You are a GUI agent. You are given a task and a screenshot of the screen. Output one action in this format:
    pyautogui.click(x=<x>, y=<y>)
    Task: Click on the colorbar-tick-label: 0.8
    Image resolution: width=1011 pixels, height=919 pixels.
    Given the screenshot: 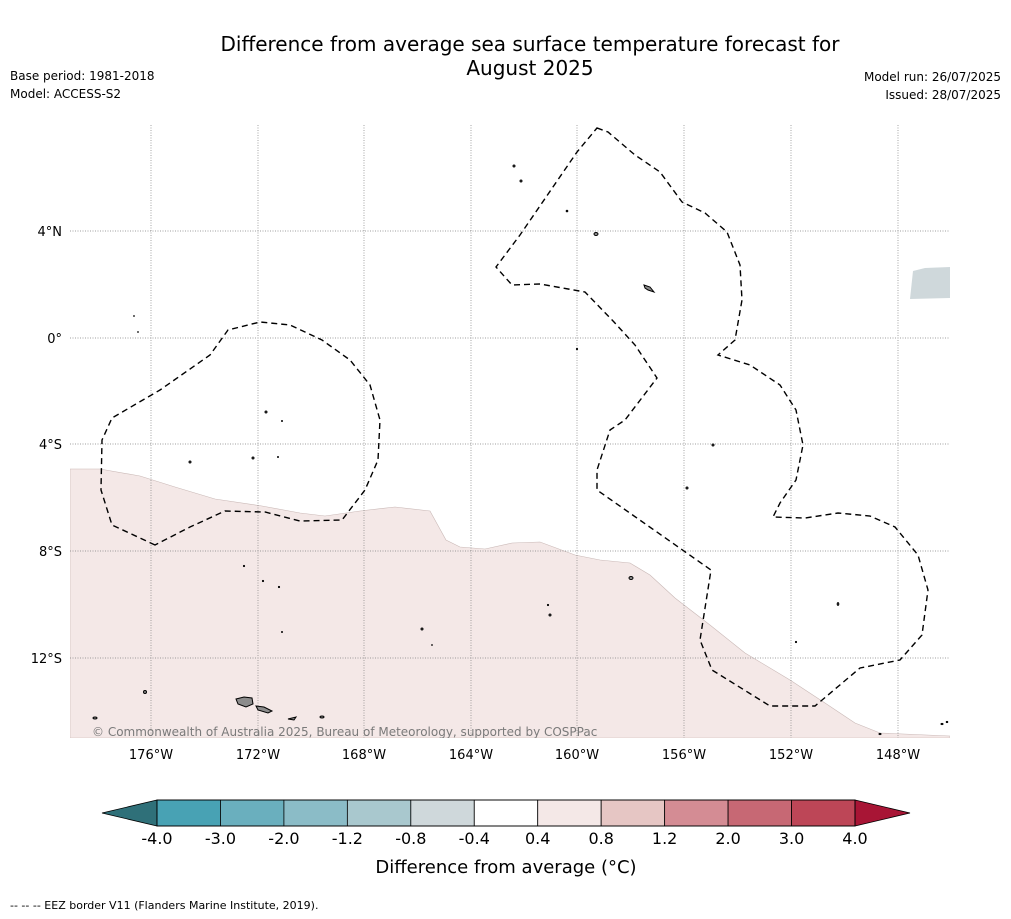 What is the action you would take?
    pyautogui.click(x=600, y=838)
    